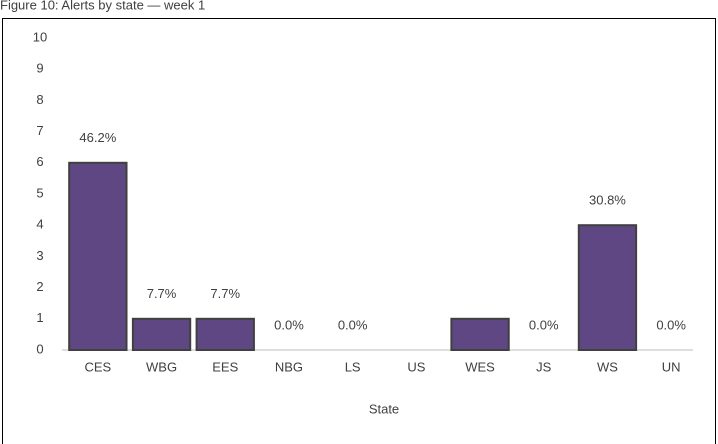 Image resolution: width=718 pixels, height=444 pixels. I want to click on x-tick-label: CES, so click(97, 366).